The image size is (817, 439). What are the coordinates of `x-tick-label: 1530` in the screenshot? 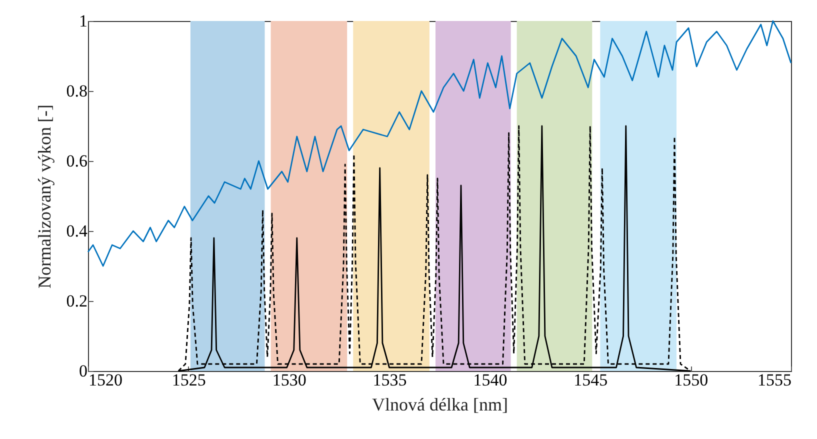 It's located at (289, 380).